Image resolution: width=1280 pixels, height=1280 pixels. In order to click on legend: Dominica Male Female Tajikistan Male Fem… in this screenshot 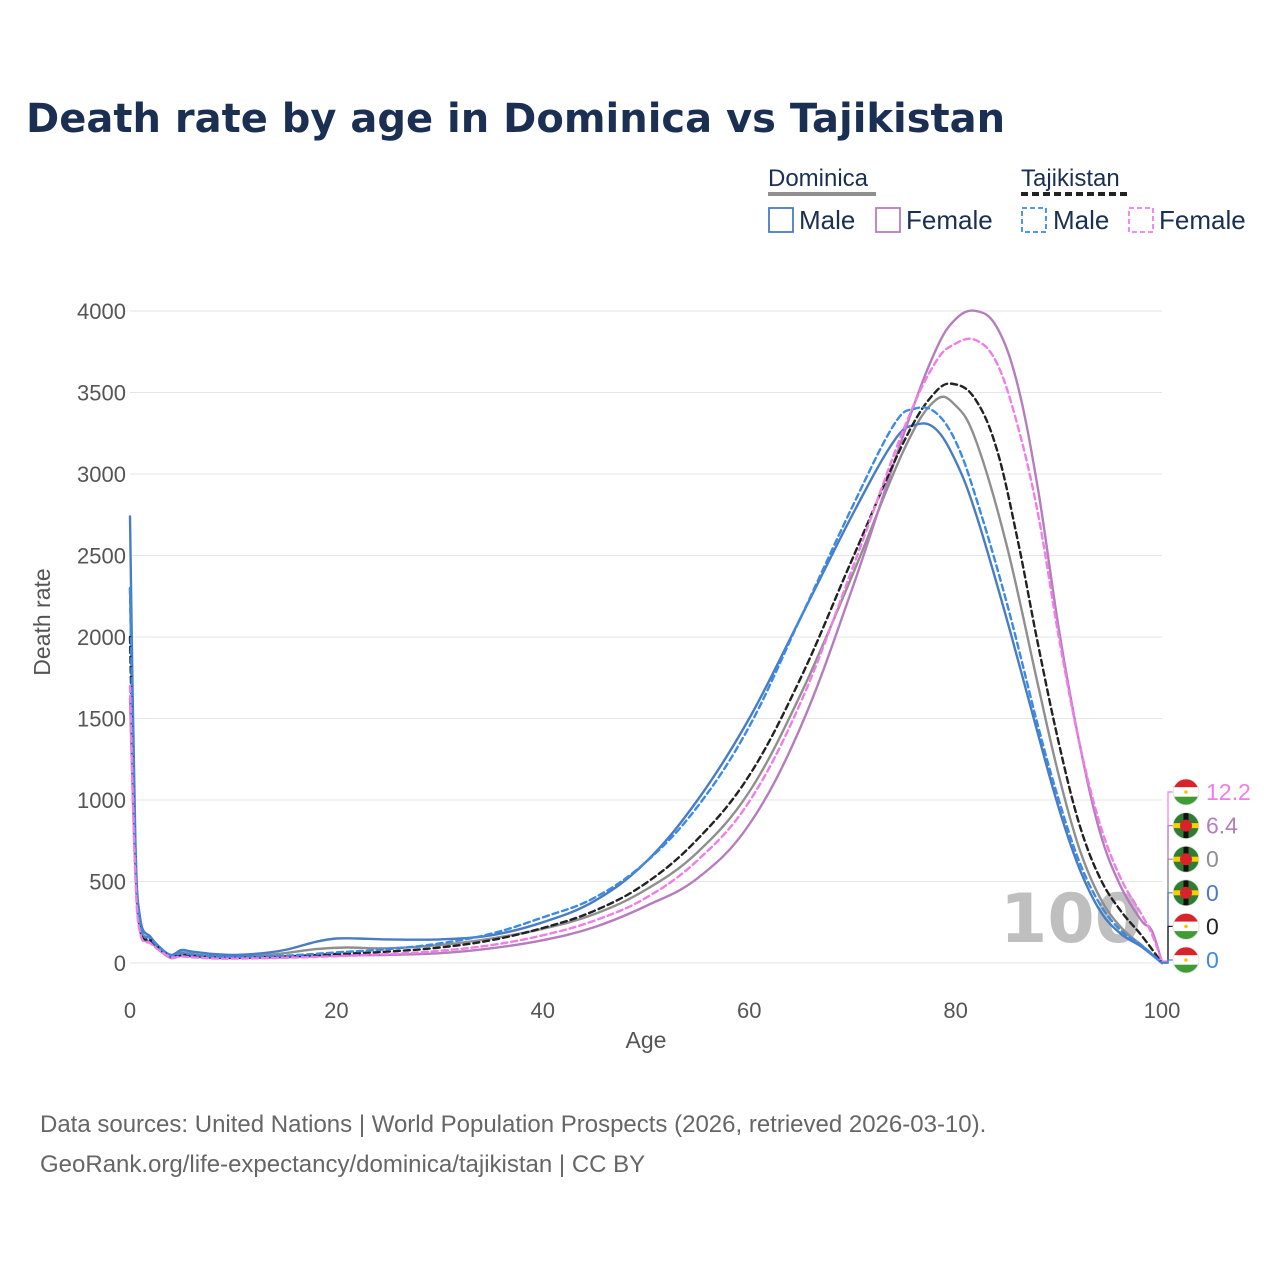, I will do `click(1007, 200)`.